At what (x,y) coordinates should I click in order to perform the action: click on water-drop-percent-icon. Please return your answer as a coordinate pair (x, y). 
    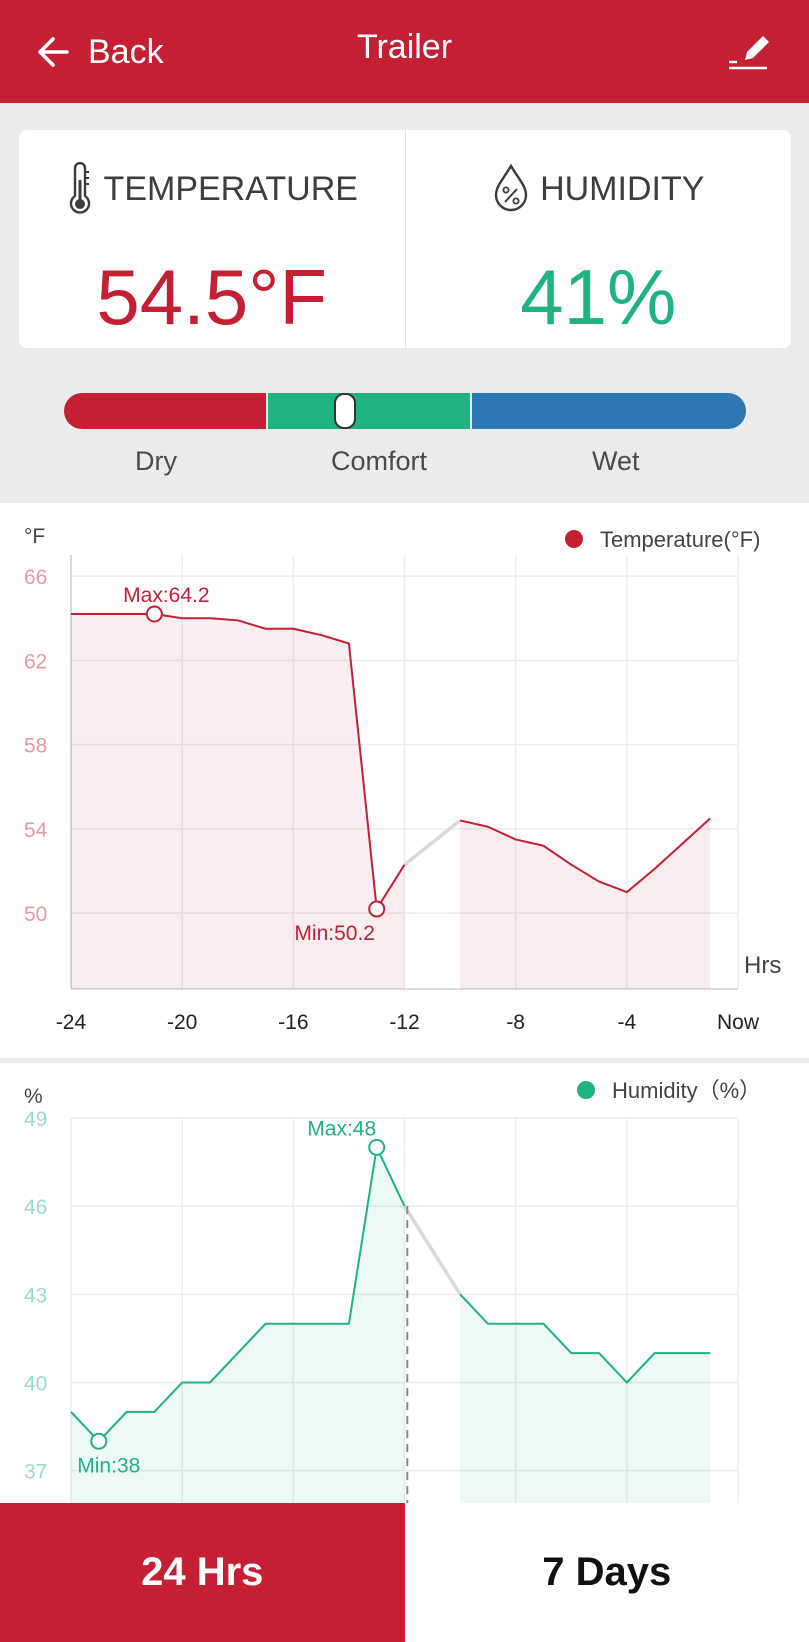
    Looking at the image, I should click on (511, 187).